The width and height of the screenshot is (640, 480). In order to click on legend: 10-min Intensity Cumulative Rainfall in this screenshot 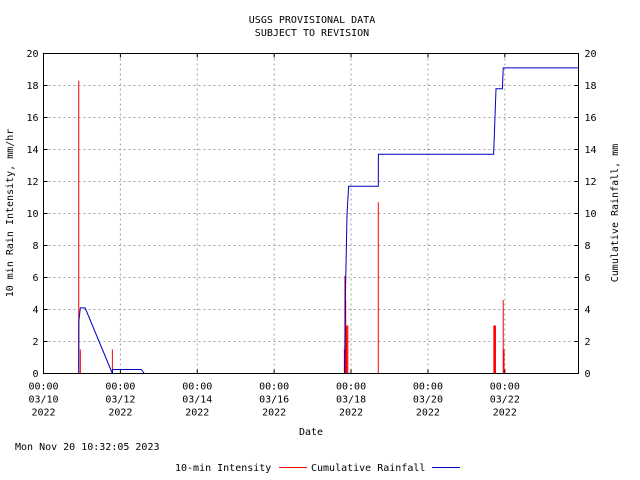, I will do `click(317, 468)`.